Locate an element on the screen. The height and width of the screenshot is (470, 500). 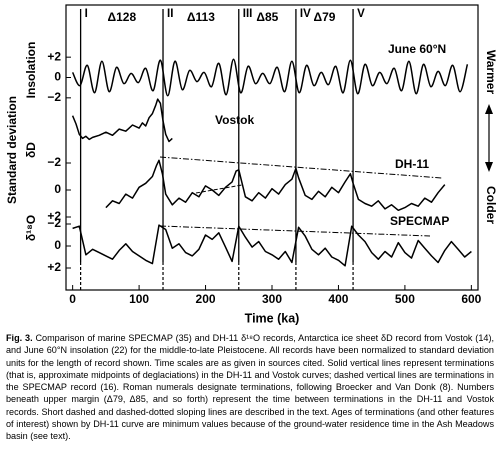
series-label: Vostok is located at coordinates (234, 120).